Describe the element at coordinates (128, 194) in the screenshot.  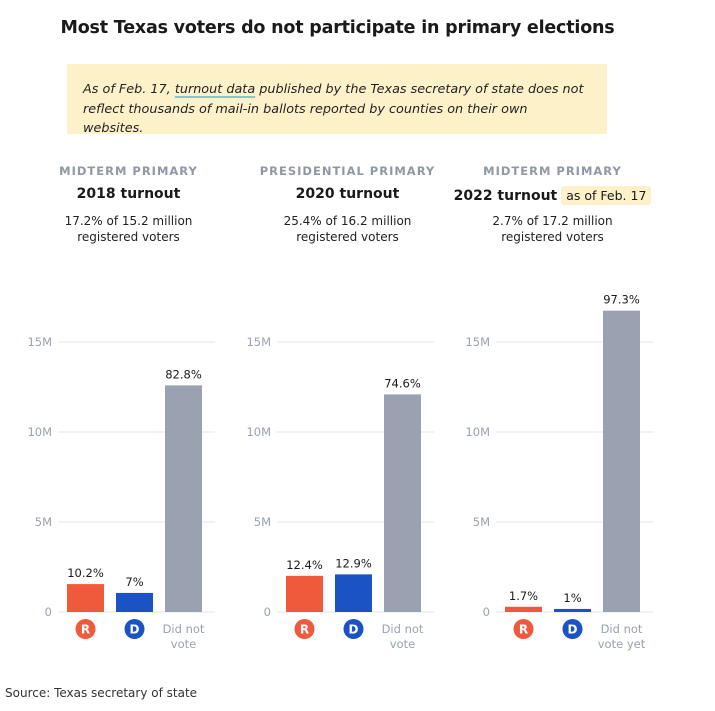
I see `panel-year-label: 2018 turnout` at that location.